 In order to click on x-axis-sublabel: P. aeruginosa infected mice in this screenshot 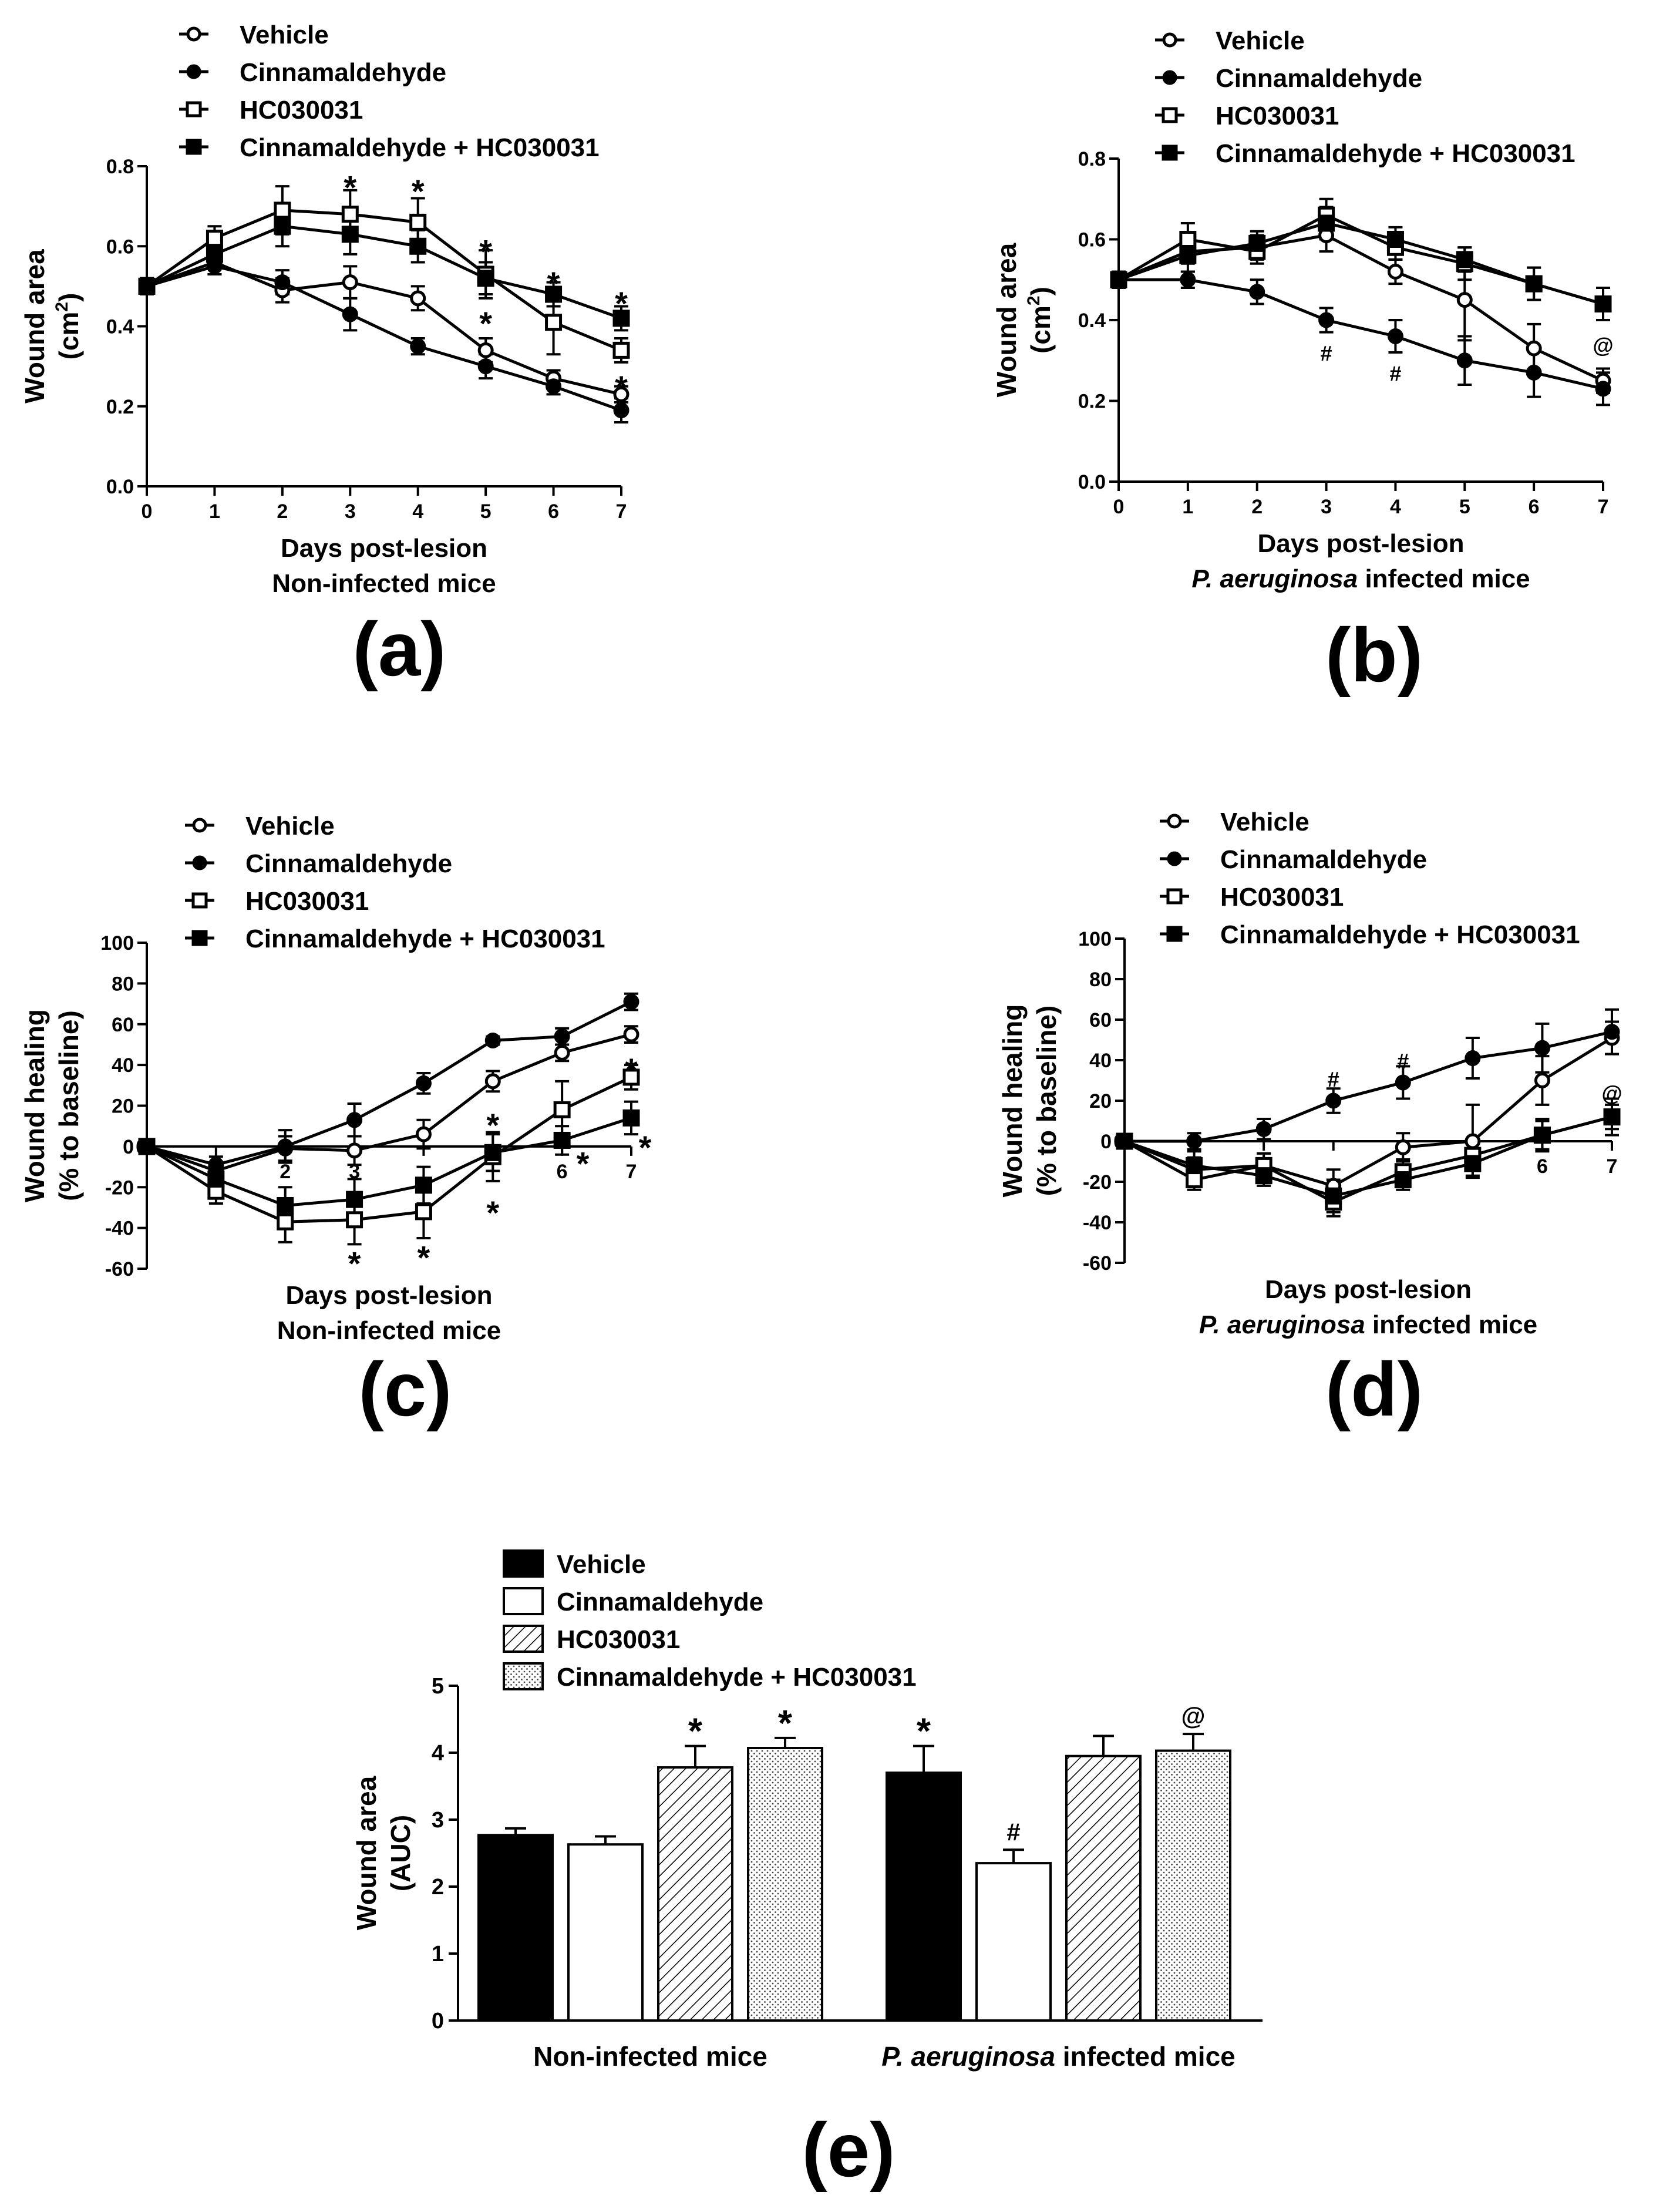, I will do `click(1360, 578)`.